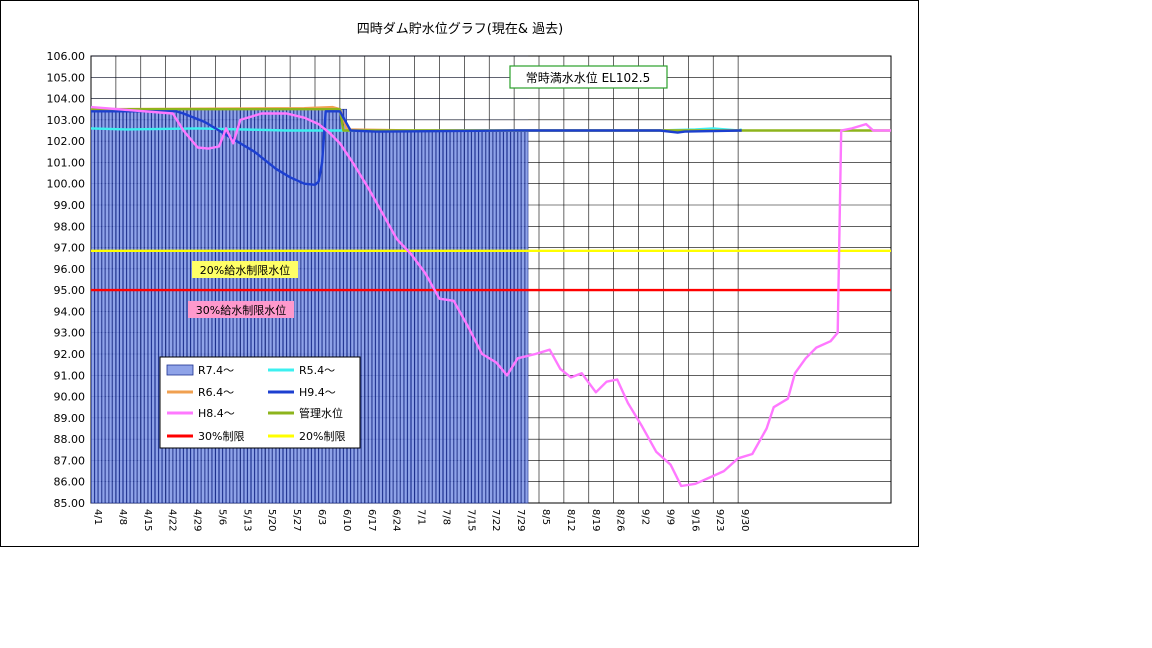 The height and width of the screenshot is (648, 1152). Describe the element at coordinates (371, 520) in the screenshot. I see `x-tick-label: 6/17` at that location.